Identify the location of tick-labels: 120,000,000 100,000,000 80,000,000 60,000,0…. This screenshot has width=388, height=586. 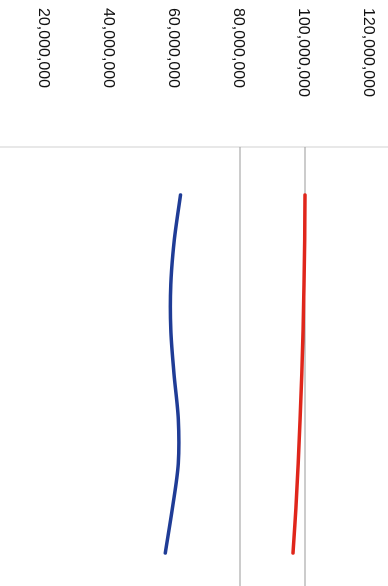
(206, 52).